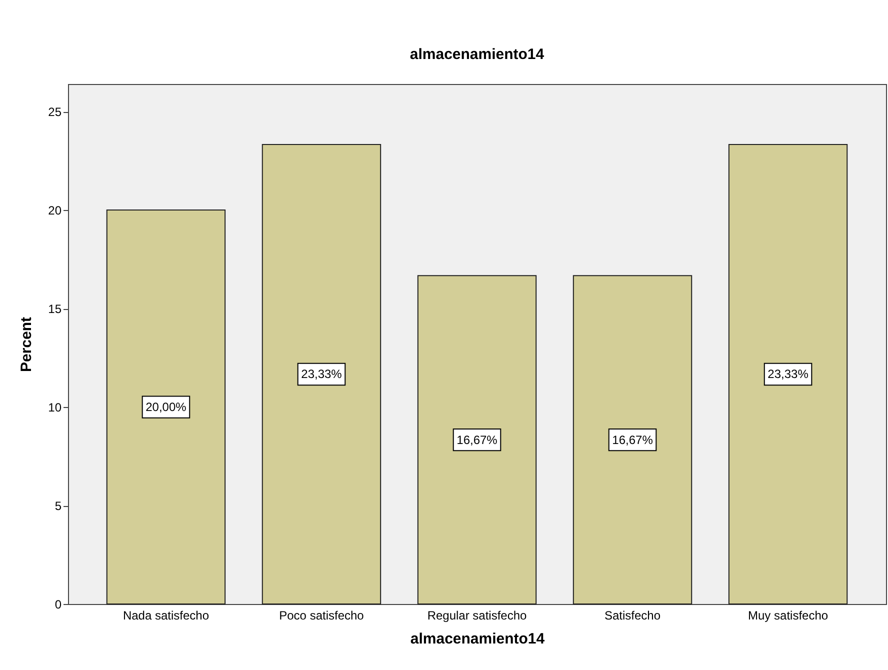 The image size is (888, 670). What do you see at coordinates (55, 407) in the screenshot?
I see `y-tick-label: 10` at bounding box center [55, 407].